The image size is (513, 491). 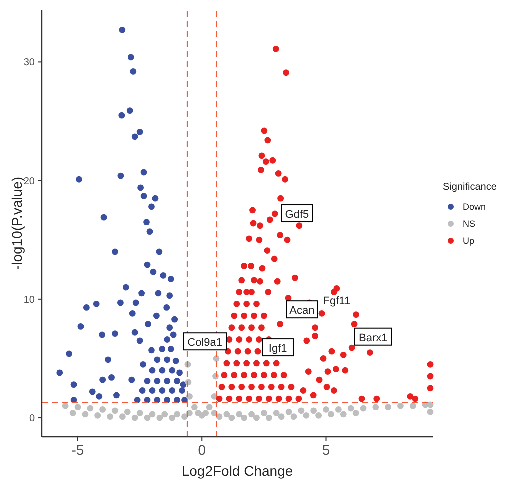 I want to click on annotation: Igf1, so click(x=278, y=349).